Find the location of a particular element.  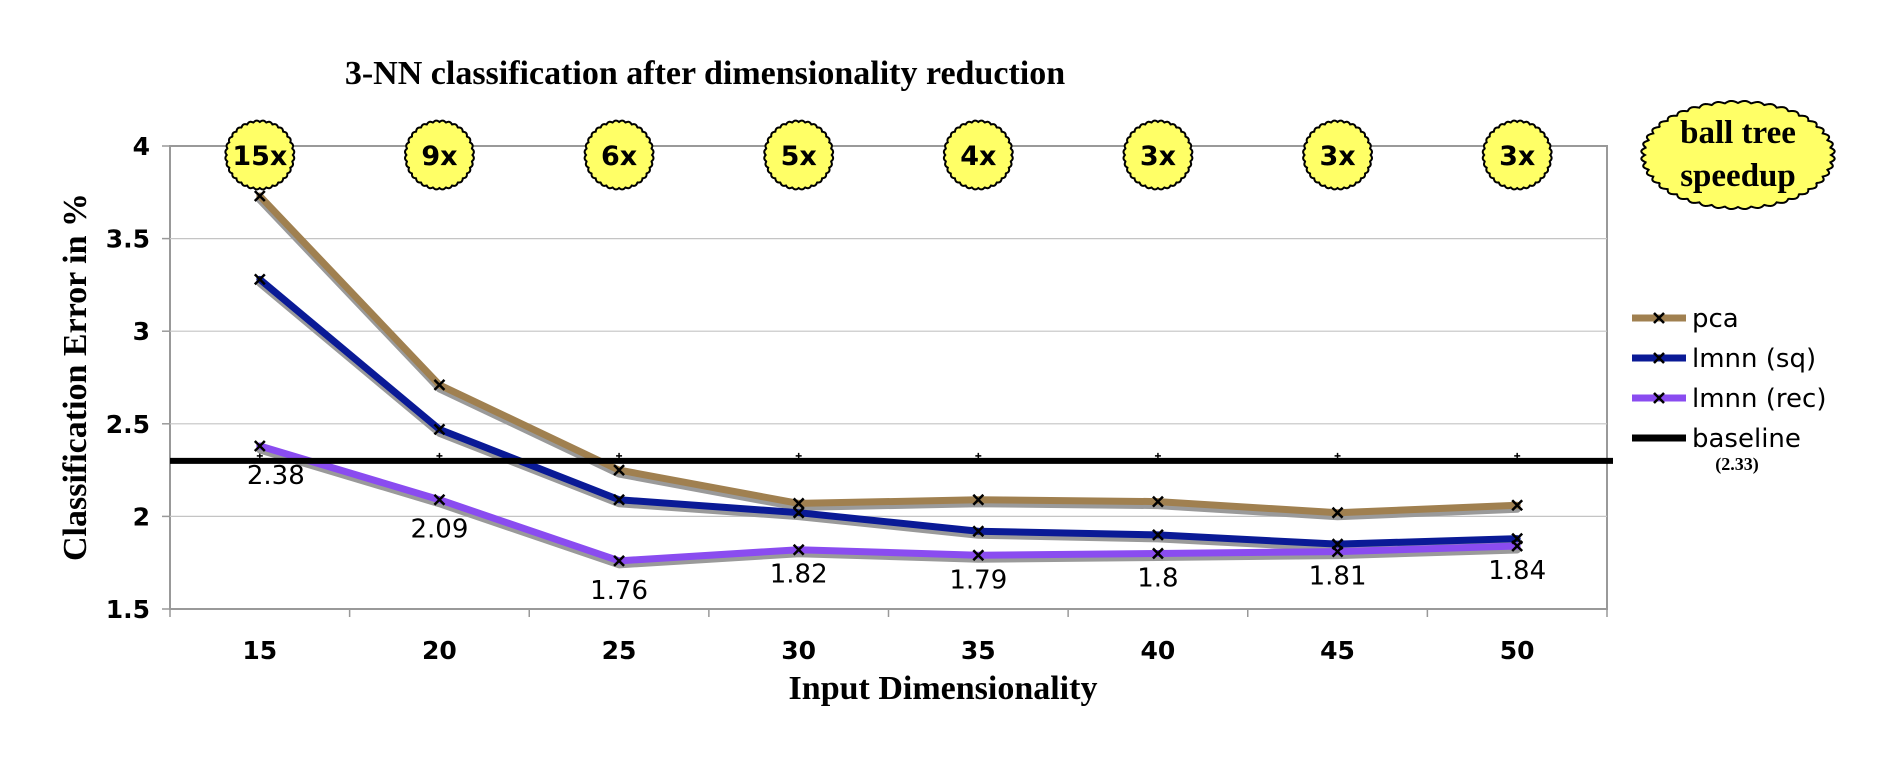

x-tick-label: 45 is located at coordinates (1337, 650).